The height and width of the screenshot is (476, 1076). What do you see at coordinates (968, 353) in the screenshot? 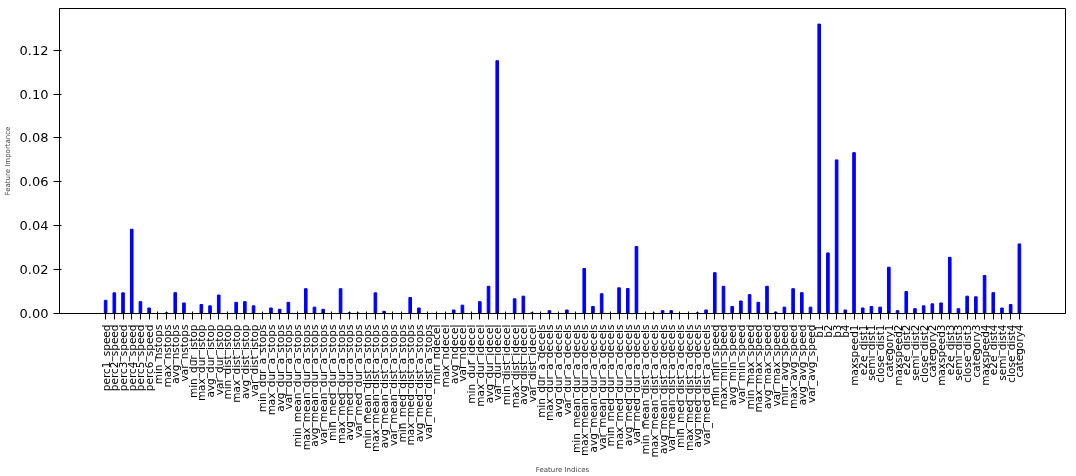
I see `x-tick-label: close_dist3` at bounding box center [968, 353].